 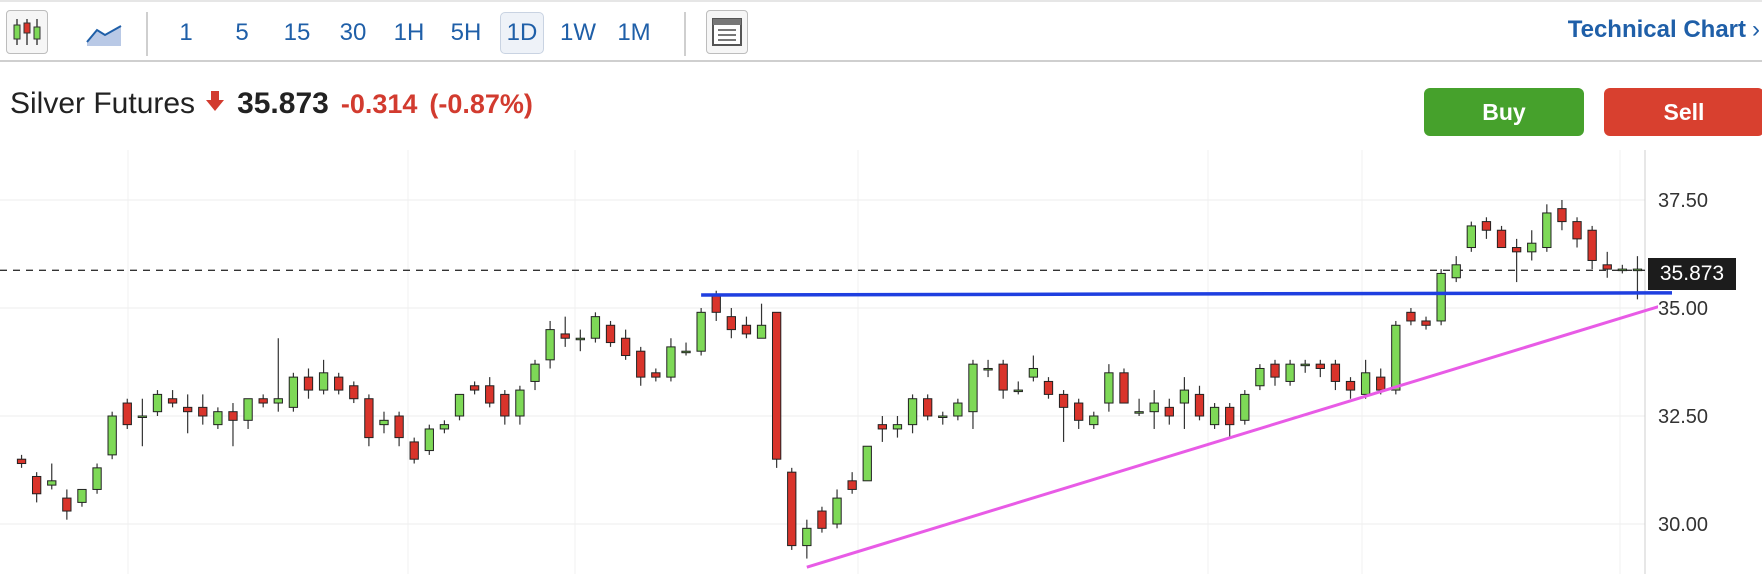 I want to click on interval-5h: 5H, so click(x=466, y=32).